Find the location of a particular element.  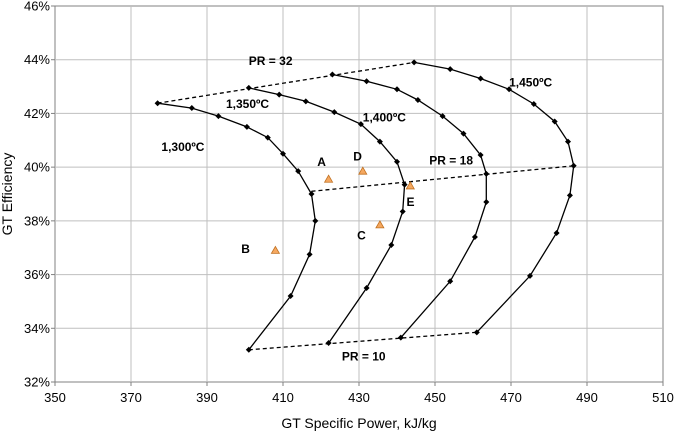

series-1-300-c: 1,300ºC is located at coordinates (236, 226).